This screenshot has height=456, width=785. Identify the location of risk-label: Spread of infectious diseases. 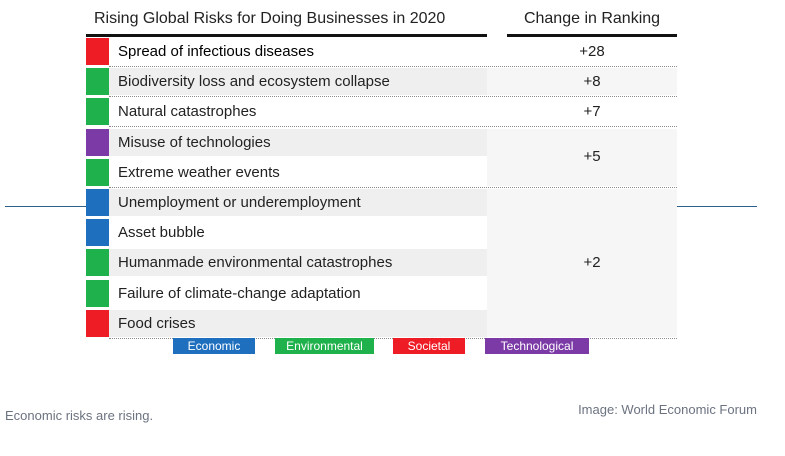
(216, 51).